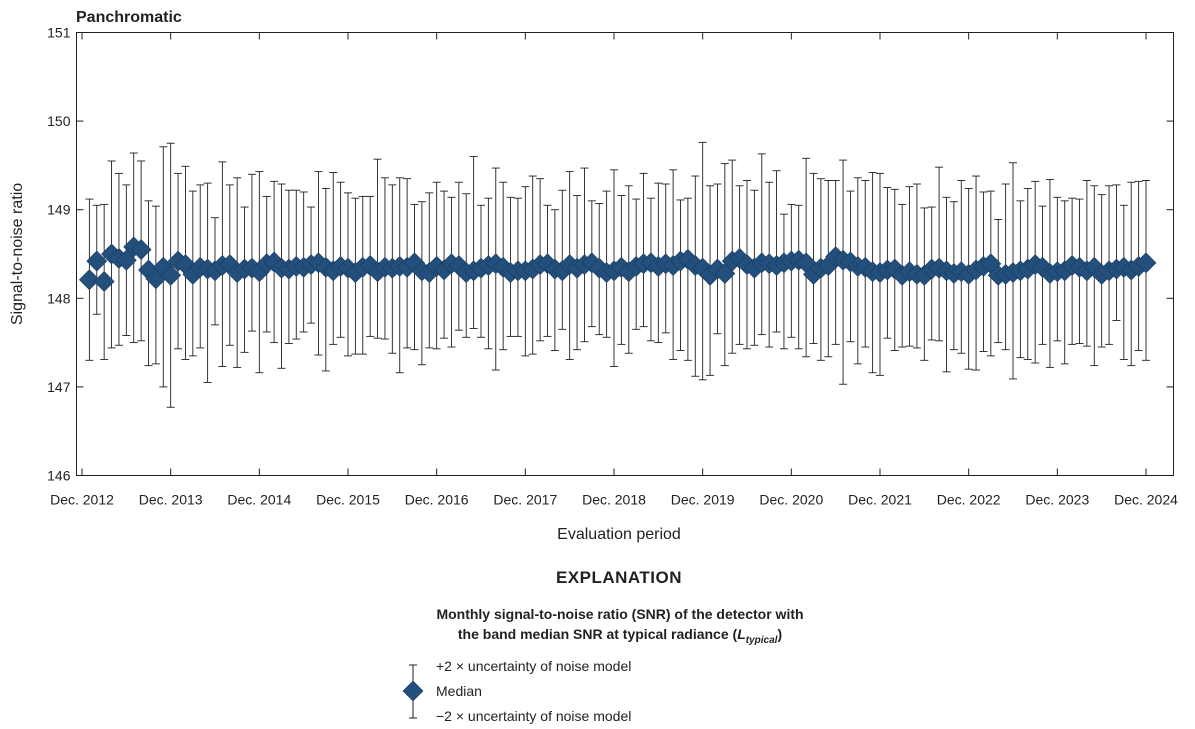 The height and width of the screenshot is (729, 1195). I want to click on x-tick-label: Dec. 2014, so click(259, 500).